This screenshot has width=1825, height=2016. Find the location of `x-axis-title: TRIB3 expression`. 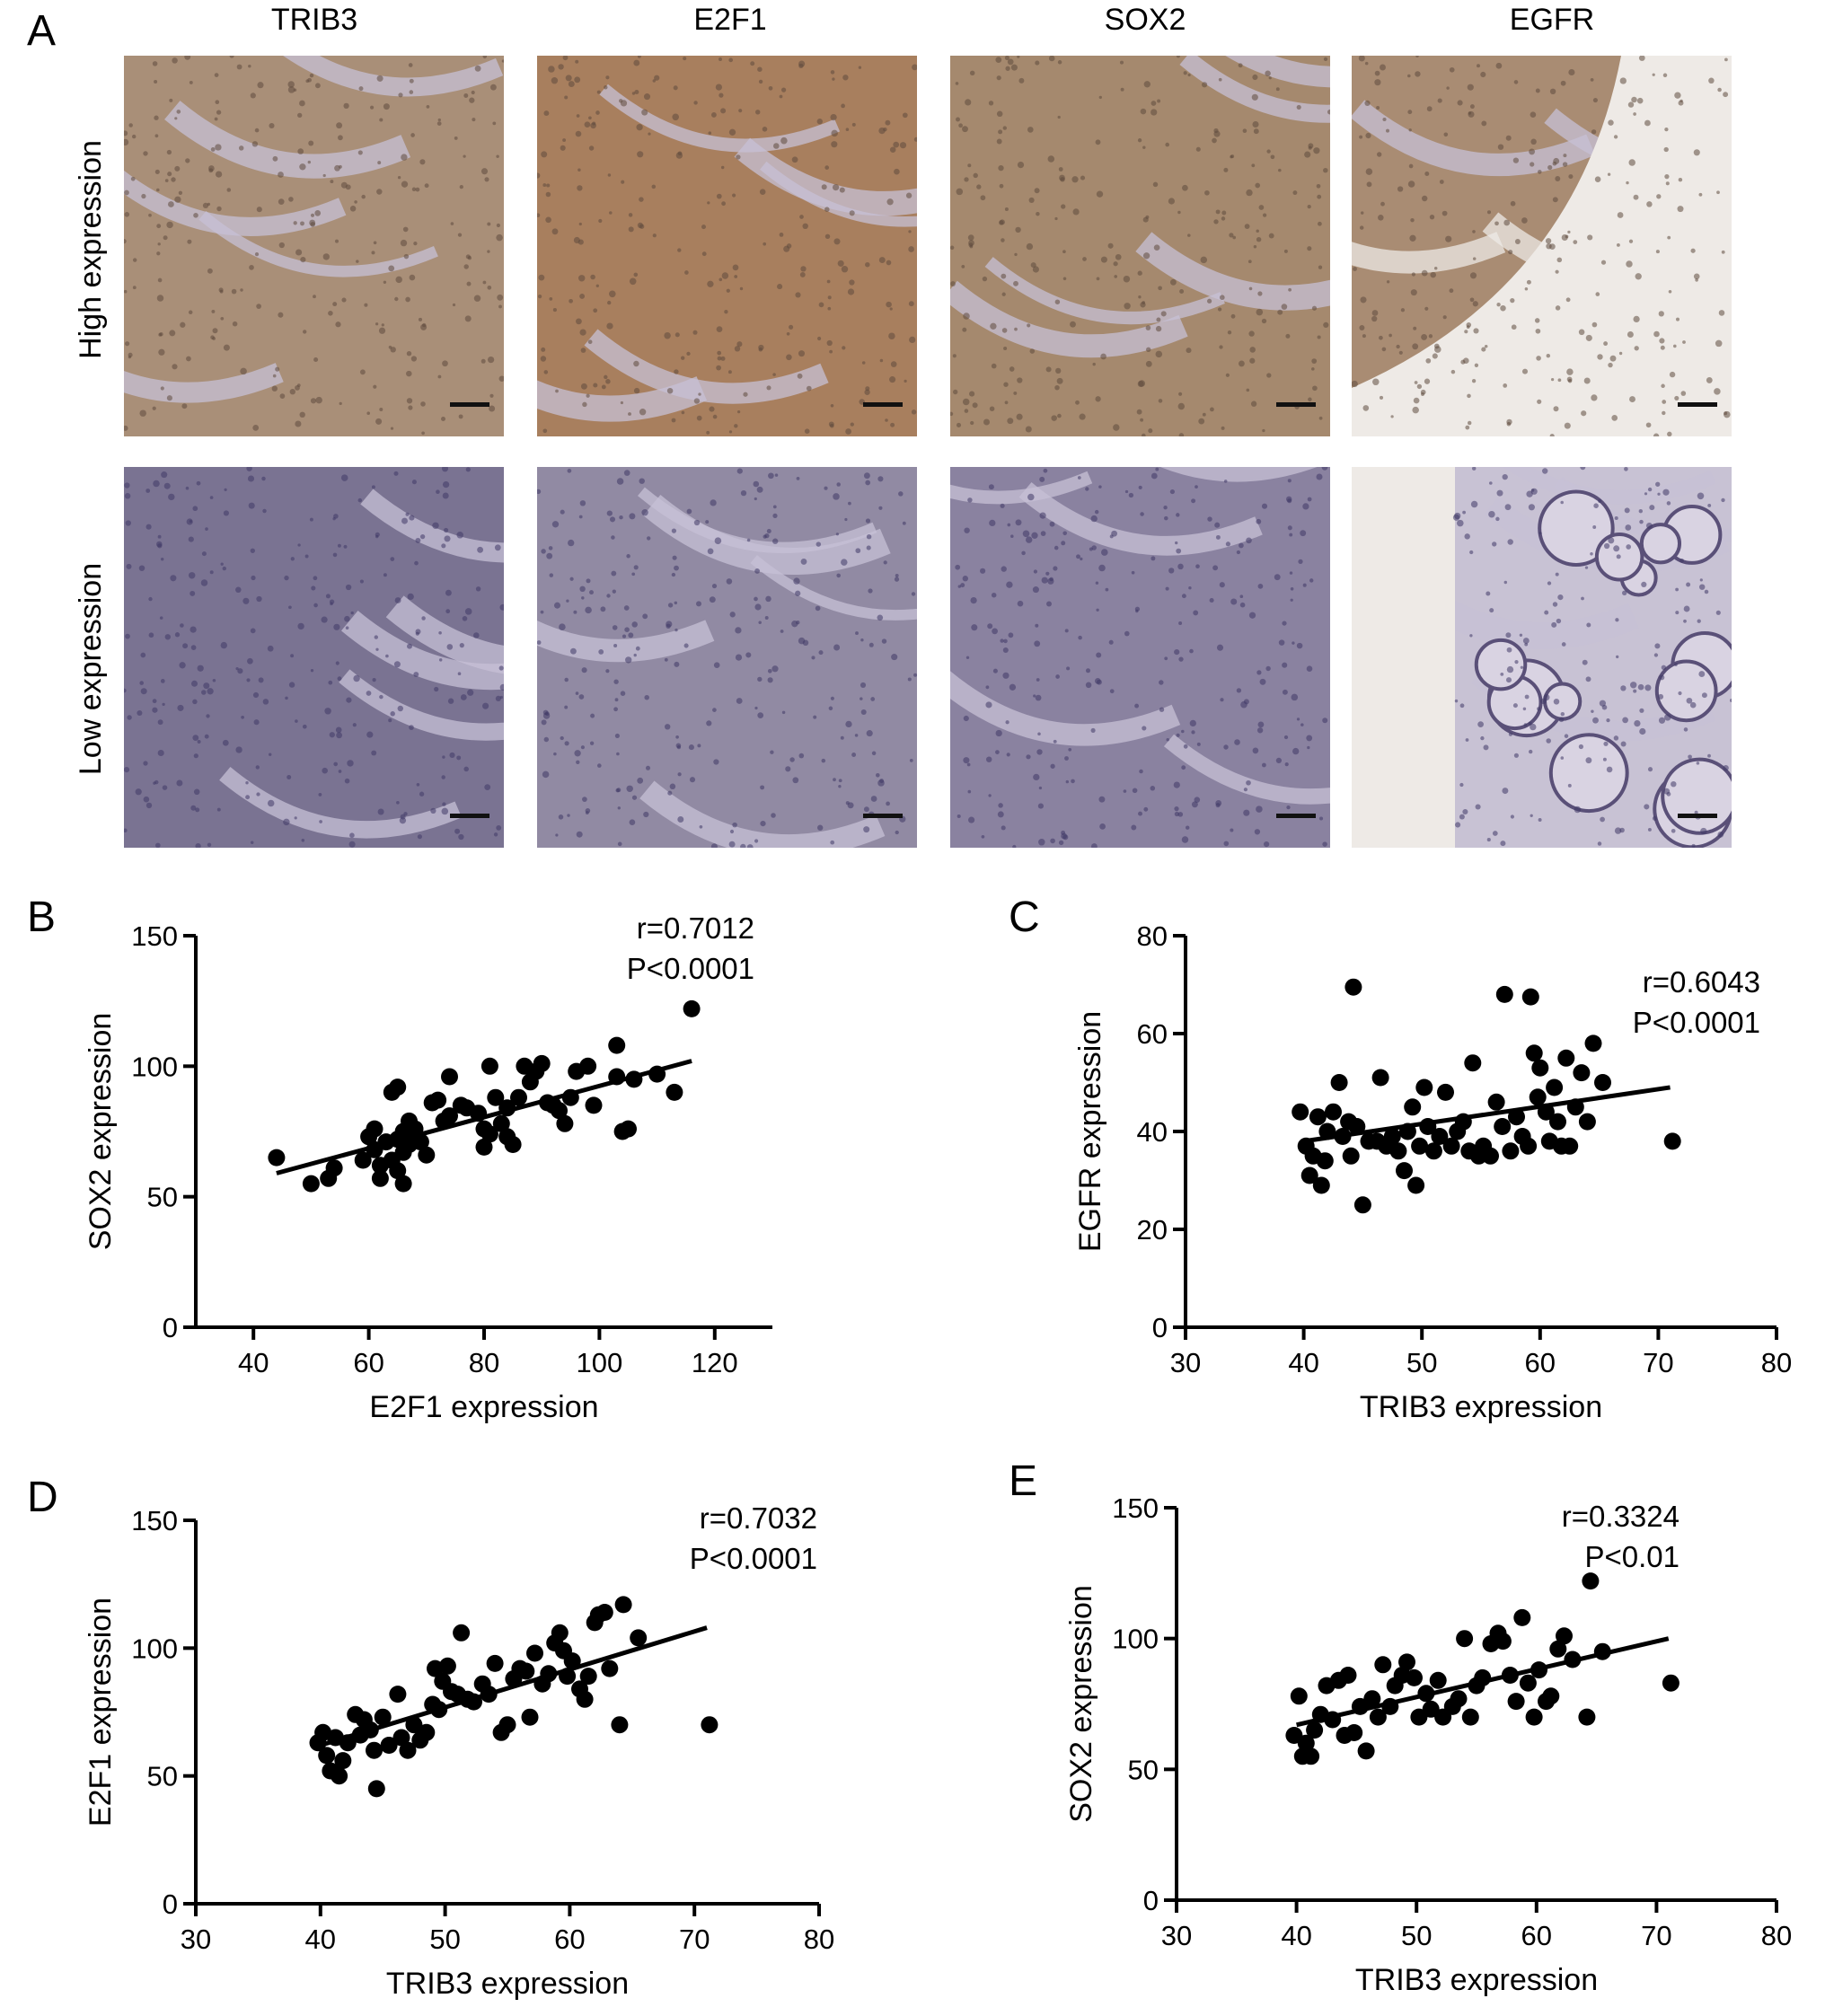

x-axis-title: TRIB3 expression is located at coordinates (1476, 1980).